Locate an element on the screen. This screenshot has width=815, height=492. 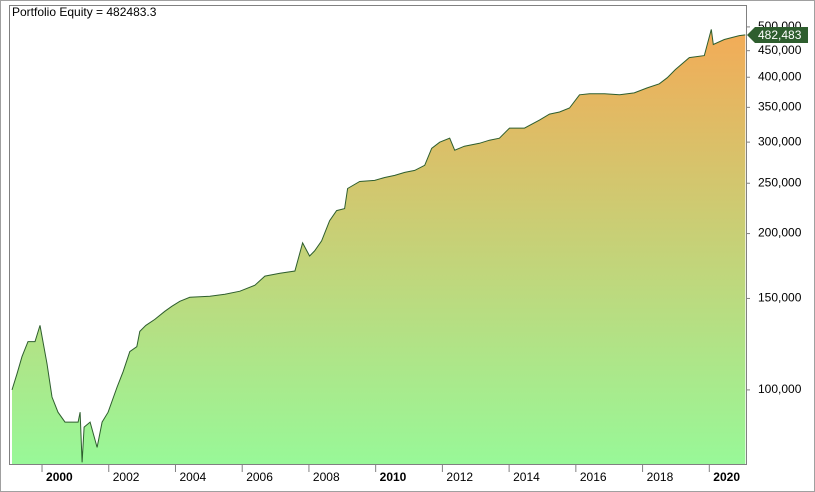
x-tick-label: 2018 is located at coordinates (660, 477).